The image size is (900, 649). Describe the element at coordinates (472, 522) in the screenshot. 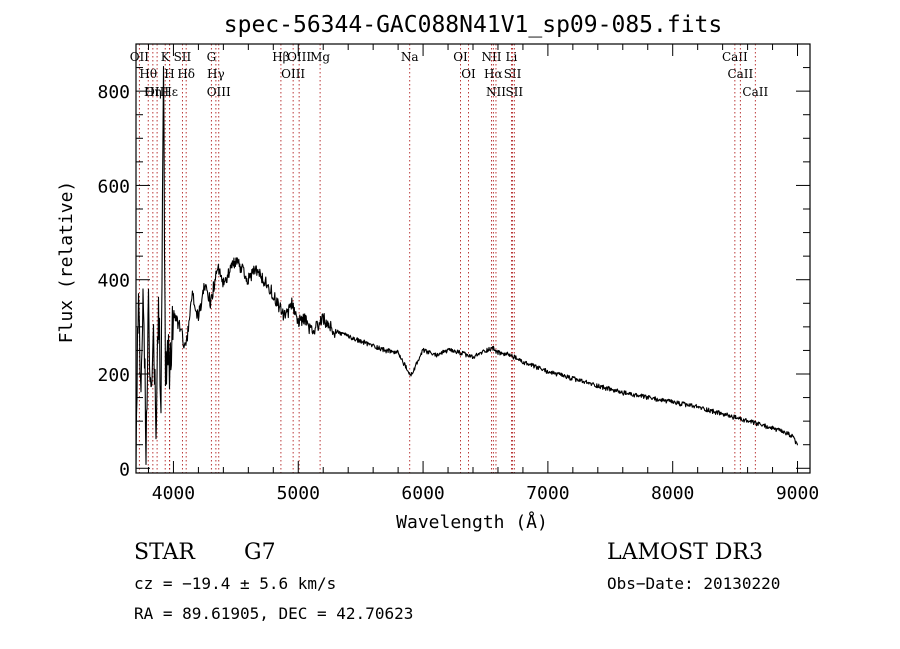

I see `x-axis-label: Wavelength (Å)` at that location.